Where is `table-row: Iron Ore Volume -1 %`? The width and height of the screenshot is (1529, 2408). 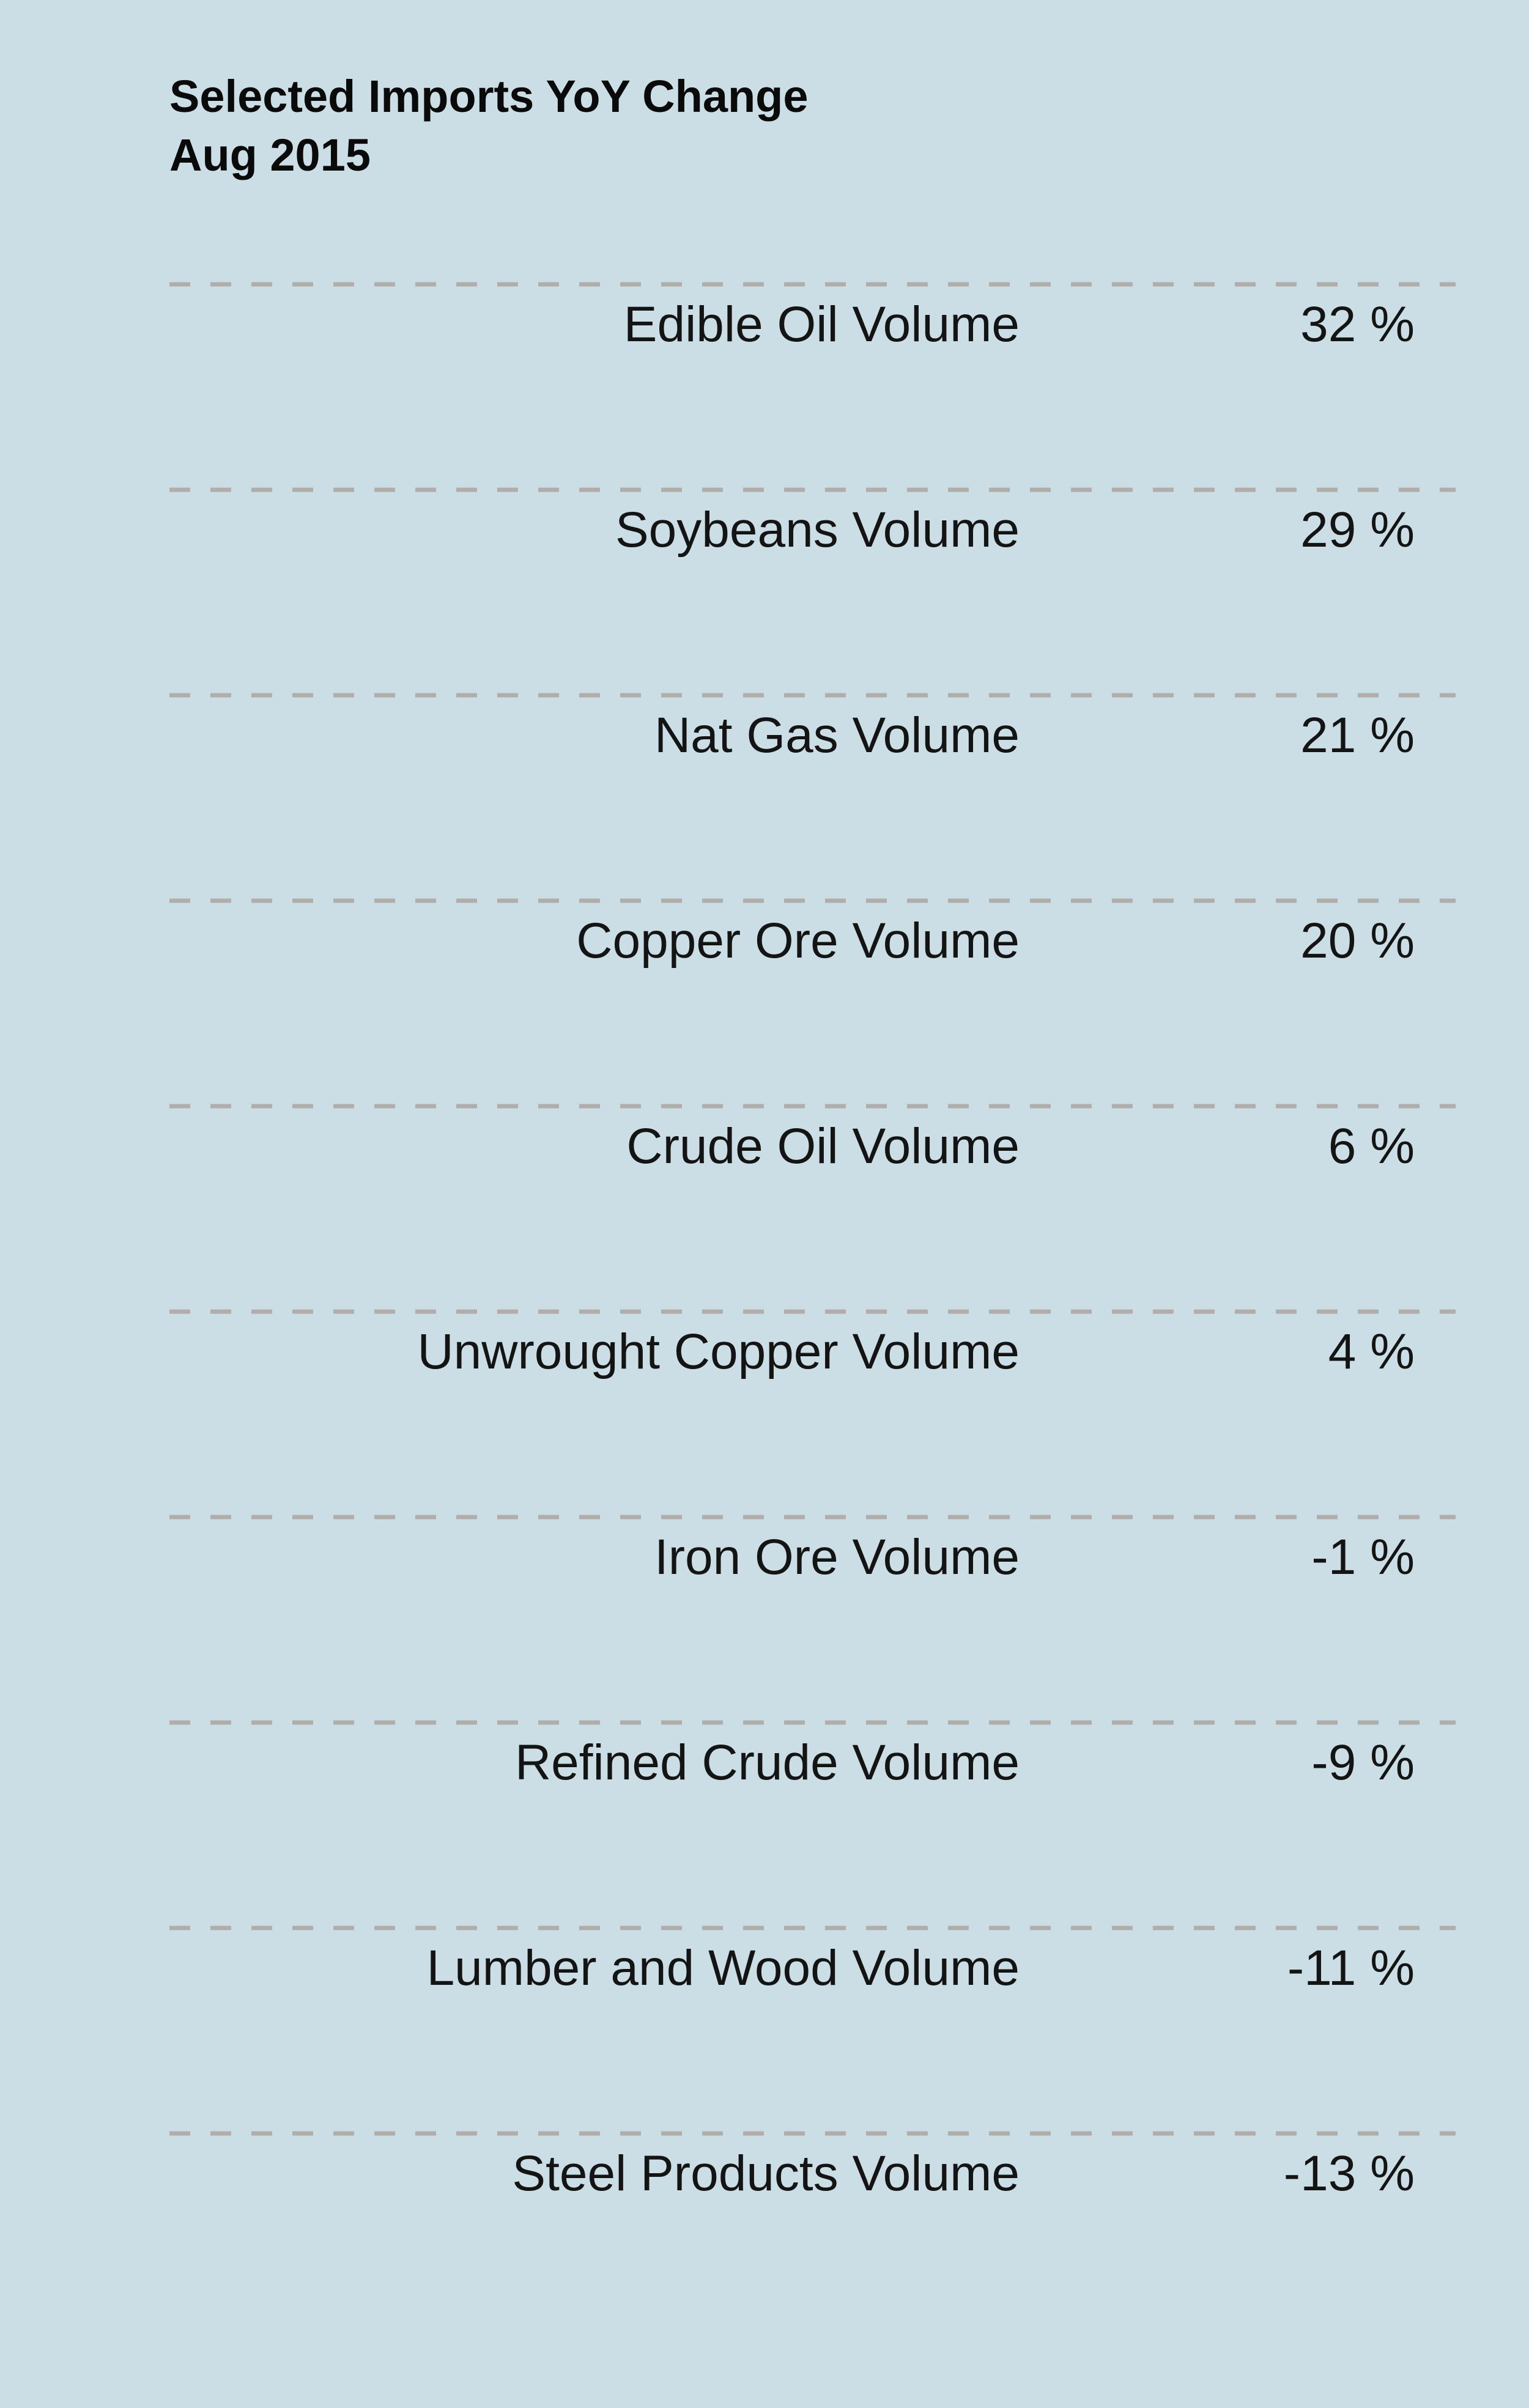 table-row: Iron Ore Volume -1 % is located at coordinates (812, 1550).